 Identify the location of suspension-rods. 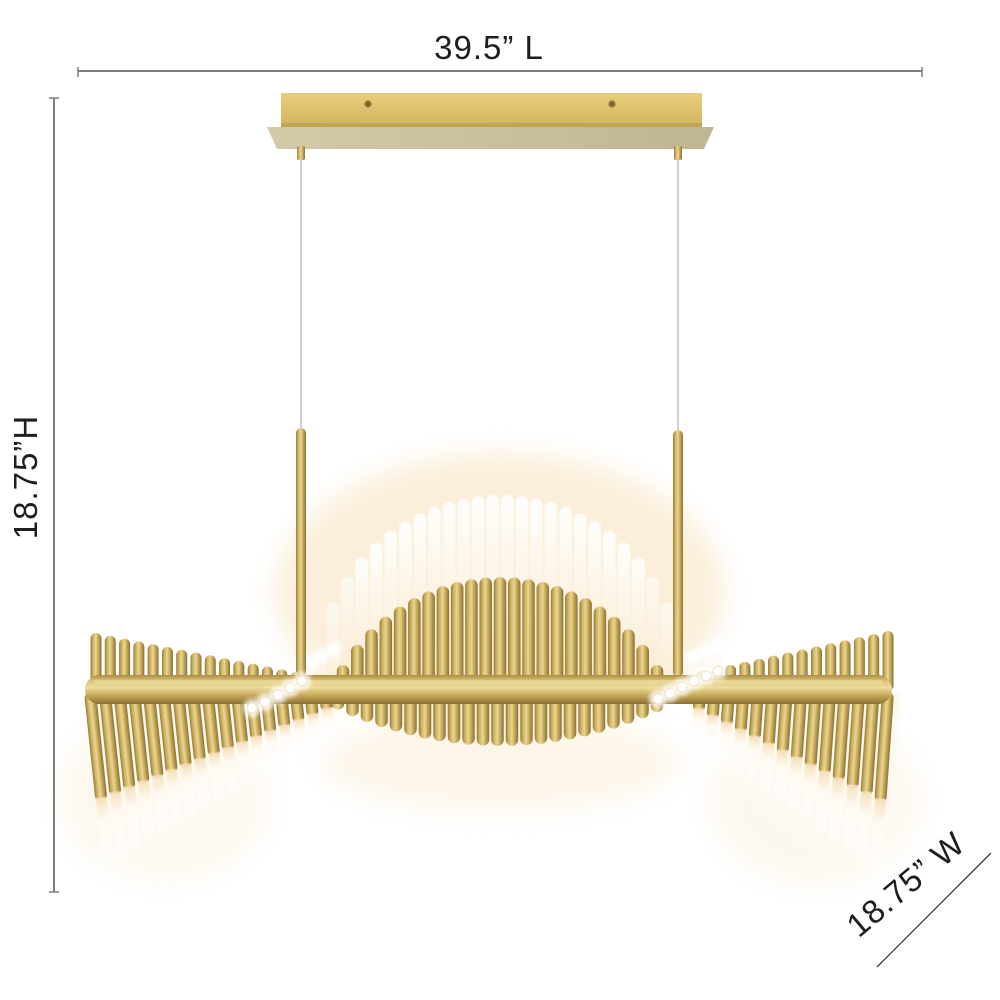
(489, 552).